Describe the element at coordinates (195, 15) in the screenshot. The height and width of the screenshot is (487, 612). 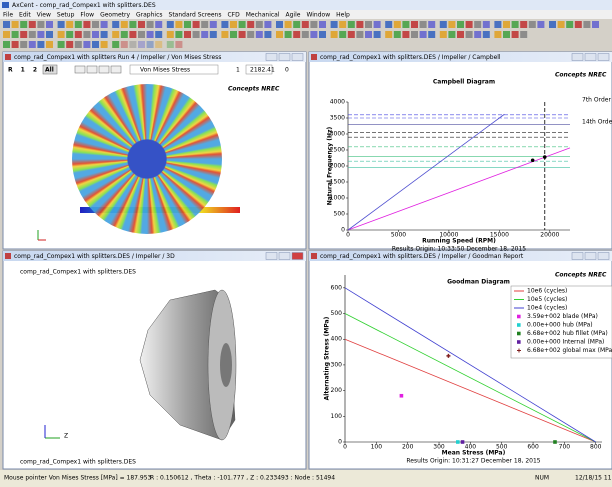
I see `menu-item: Standard Screens` at that location.